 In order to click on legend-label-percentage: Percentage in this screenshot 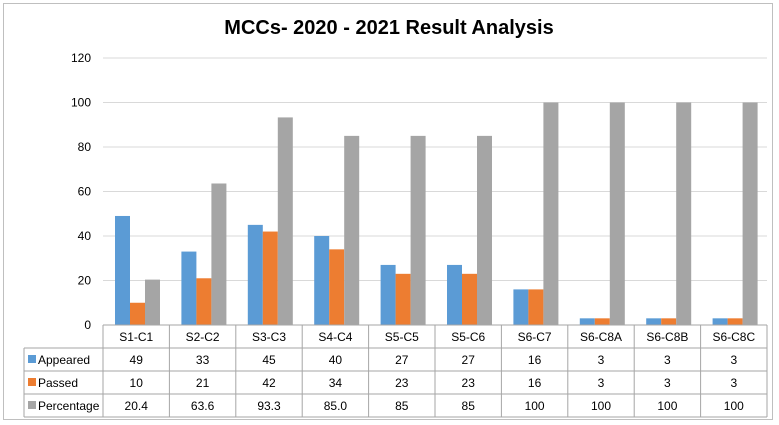, I will do `click(69, 406)`.